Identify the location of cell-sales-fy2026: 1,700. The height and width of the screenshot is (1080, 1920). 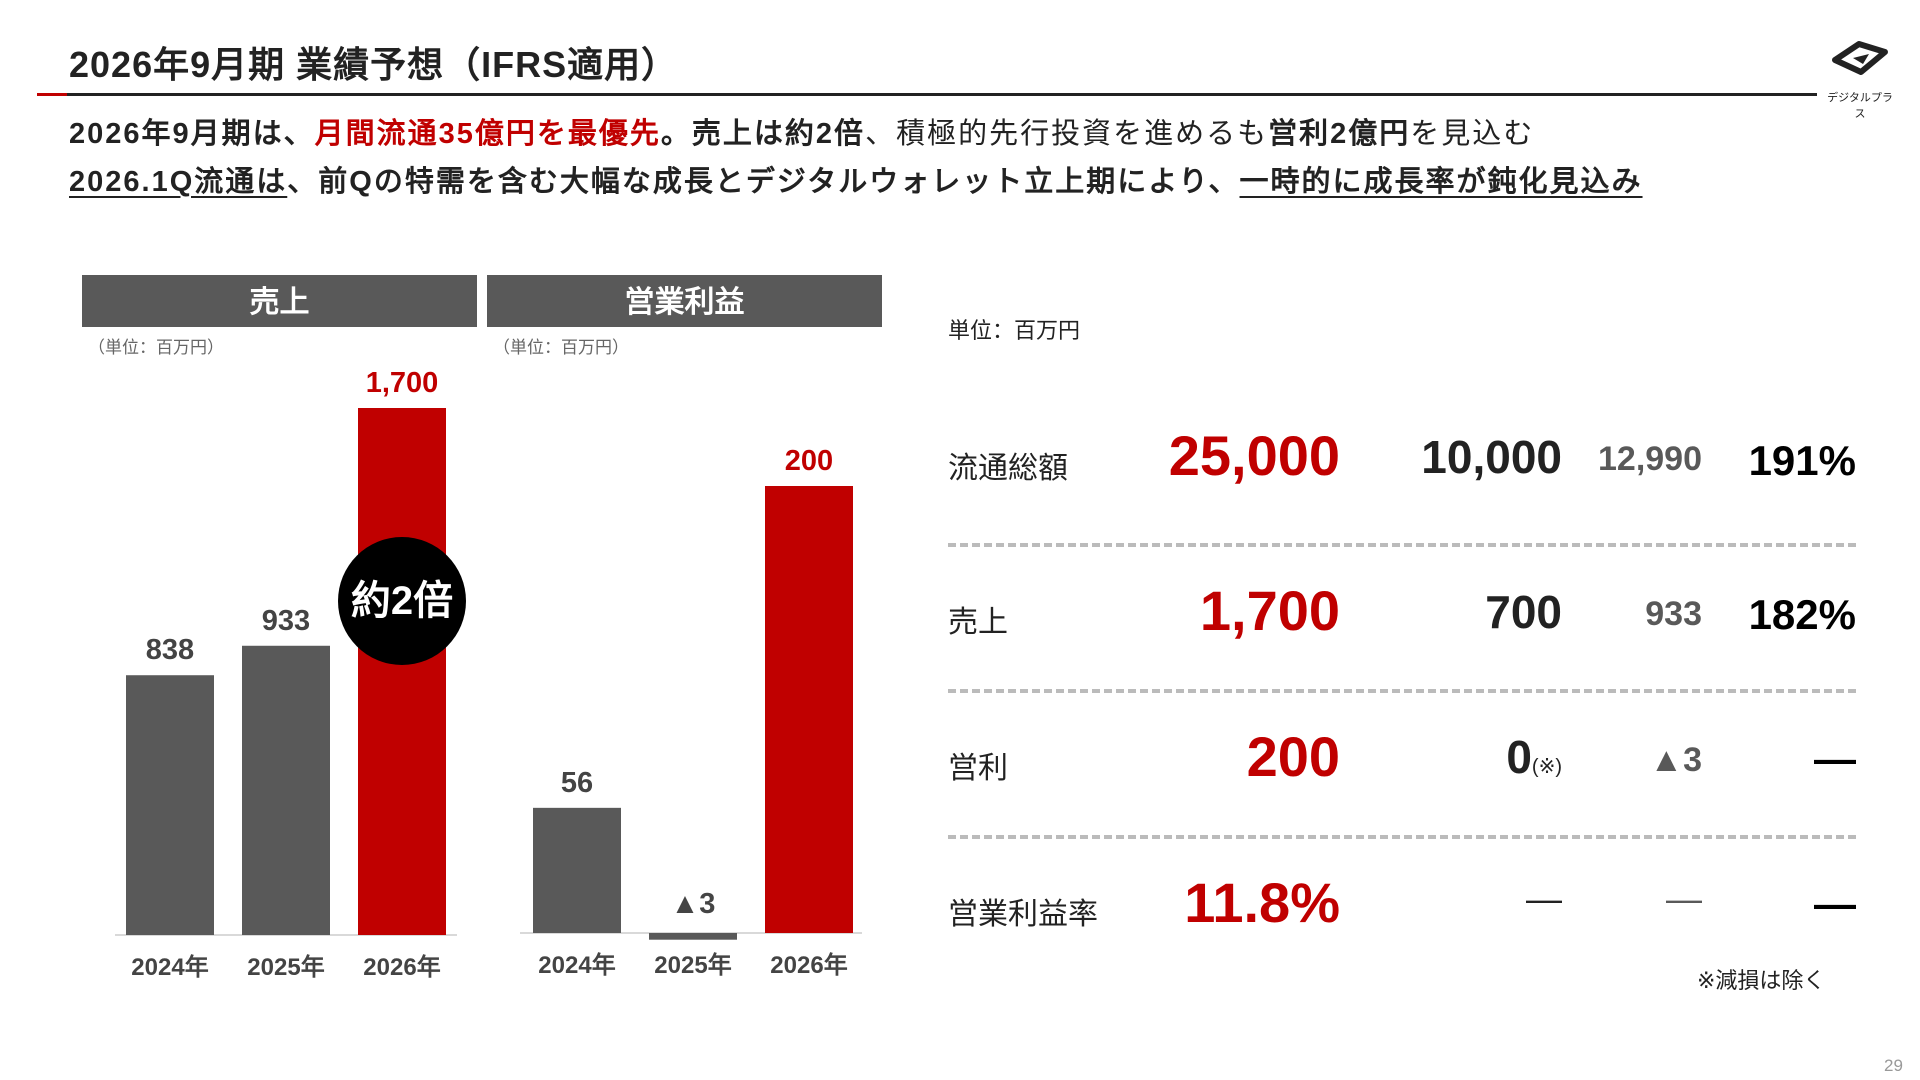
(1269, 610).